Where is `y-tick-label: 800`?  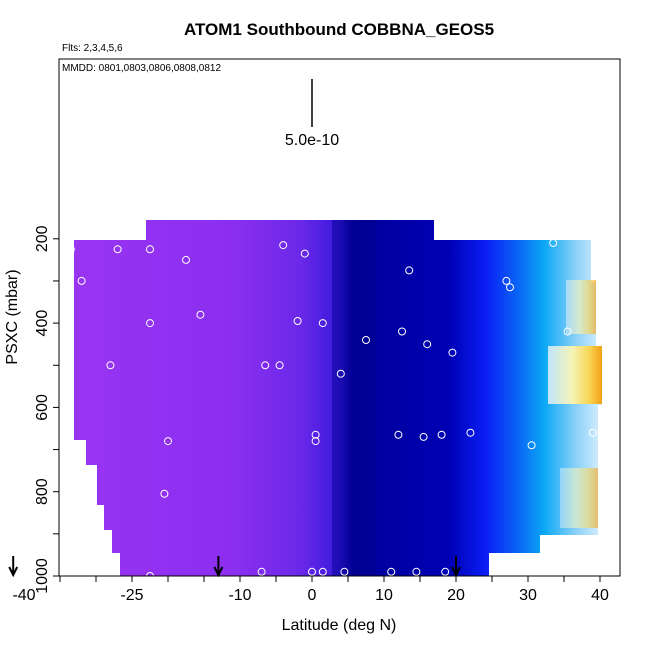 y-tick-label: 800 is located at coordinates (42, 491).